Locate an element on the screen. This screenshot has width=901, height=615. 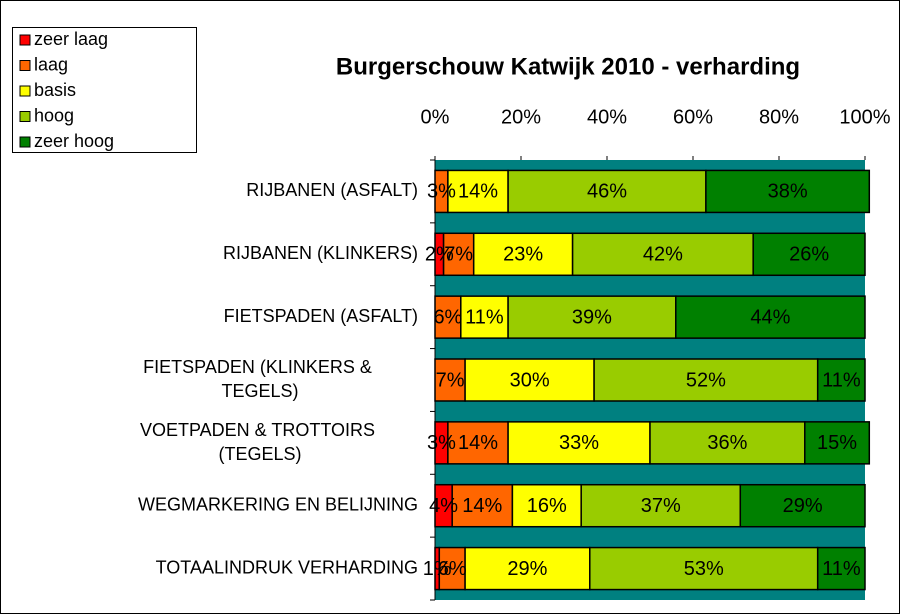
data-label: 26% is located at coordinates (809, 255).